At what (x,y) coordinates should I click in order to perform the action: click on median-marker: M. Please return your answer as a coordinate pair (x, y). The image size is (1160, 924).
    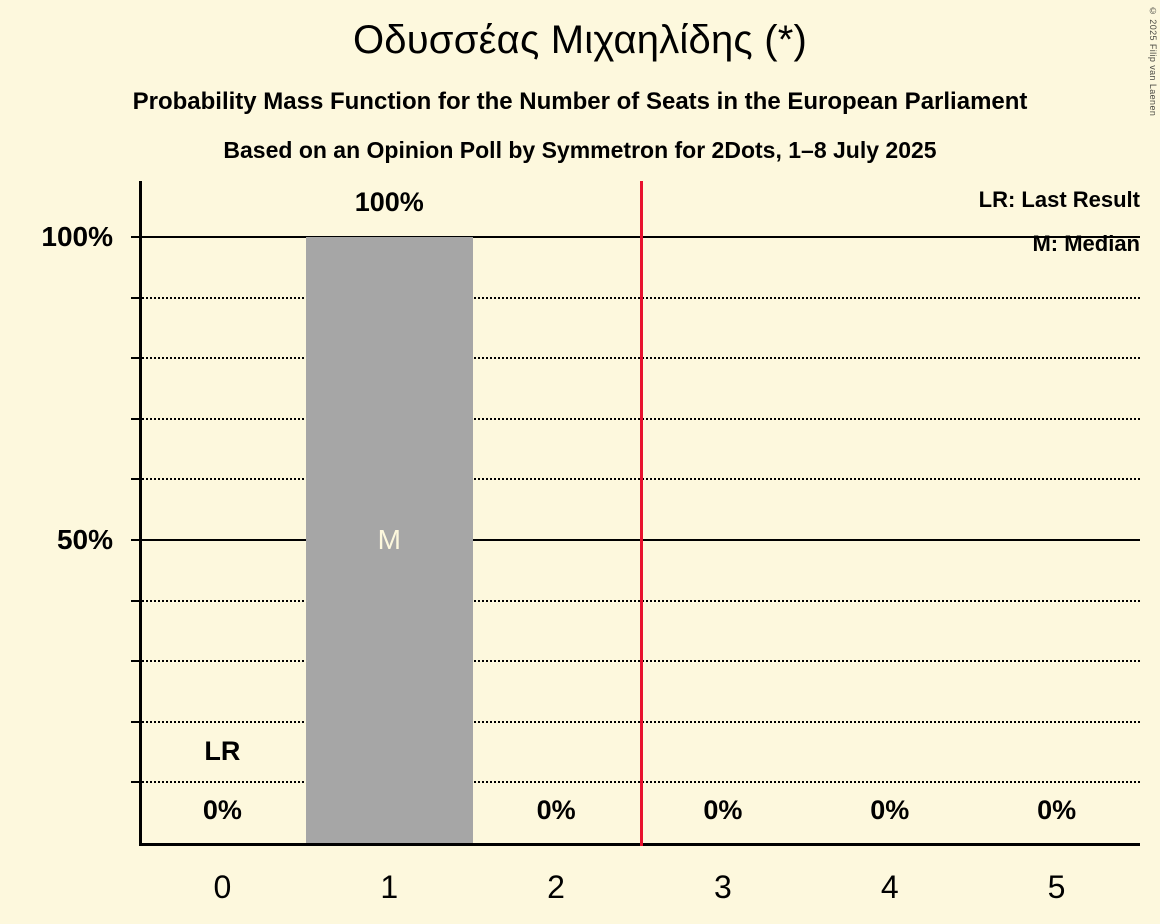
    Looking at the image, I should click on (389, 539).